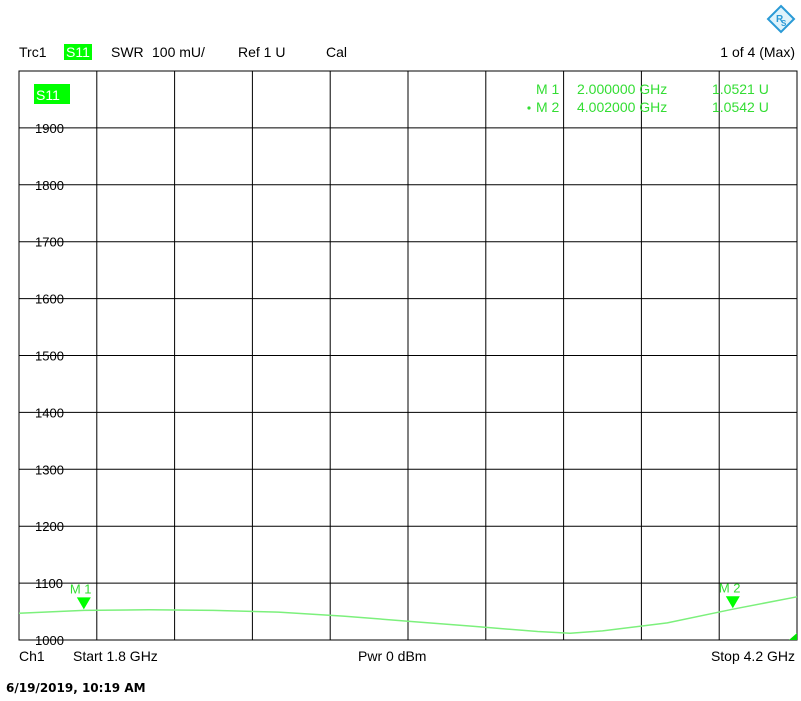  What do you see at coordinates (178, 52) in the screenshot?
I see `trace-scale: 100 mU/` at bounding box center [178, 52].